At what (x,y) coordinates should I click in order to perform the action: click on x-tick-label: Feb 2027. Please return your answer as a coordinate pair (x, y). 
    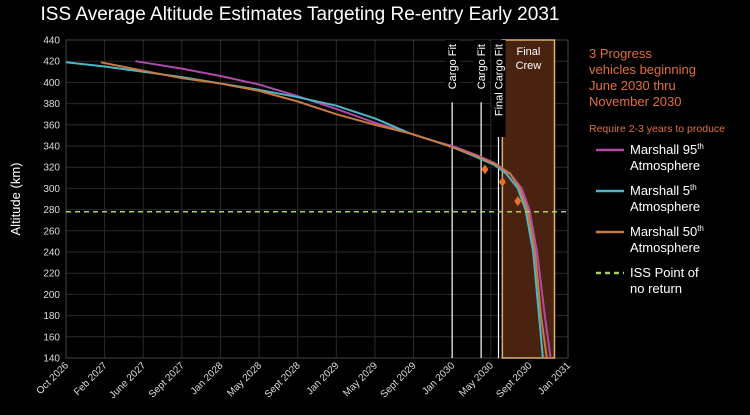
    Looking at the image, I should click on (91, 379).